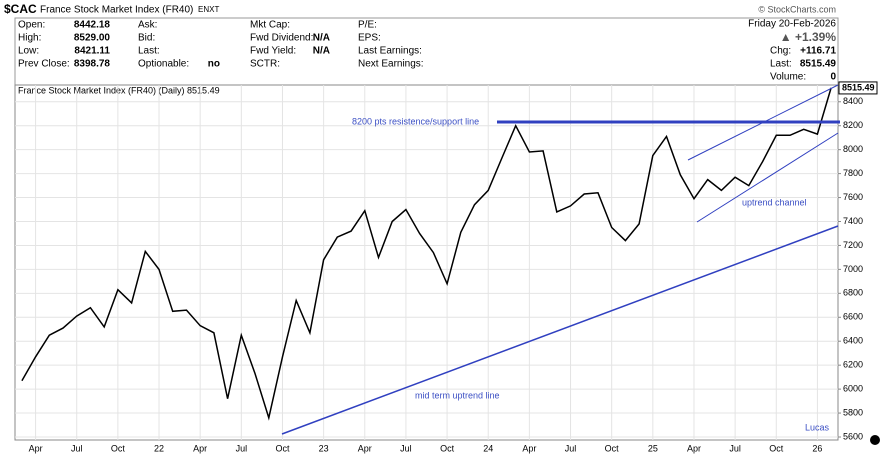 This screenshot has height=463, width=880. Describe the element at coordinates (853, 173) in the screenshot. I see `y-tick-label: 7800` at that location.